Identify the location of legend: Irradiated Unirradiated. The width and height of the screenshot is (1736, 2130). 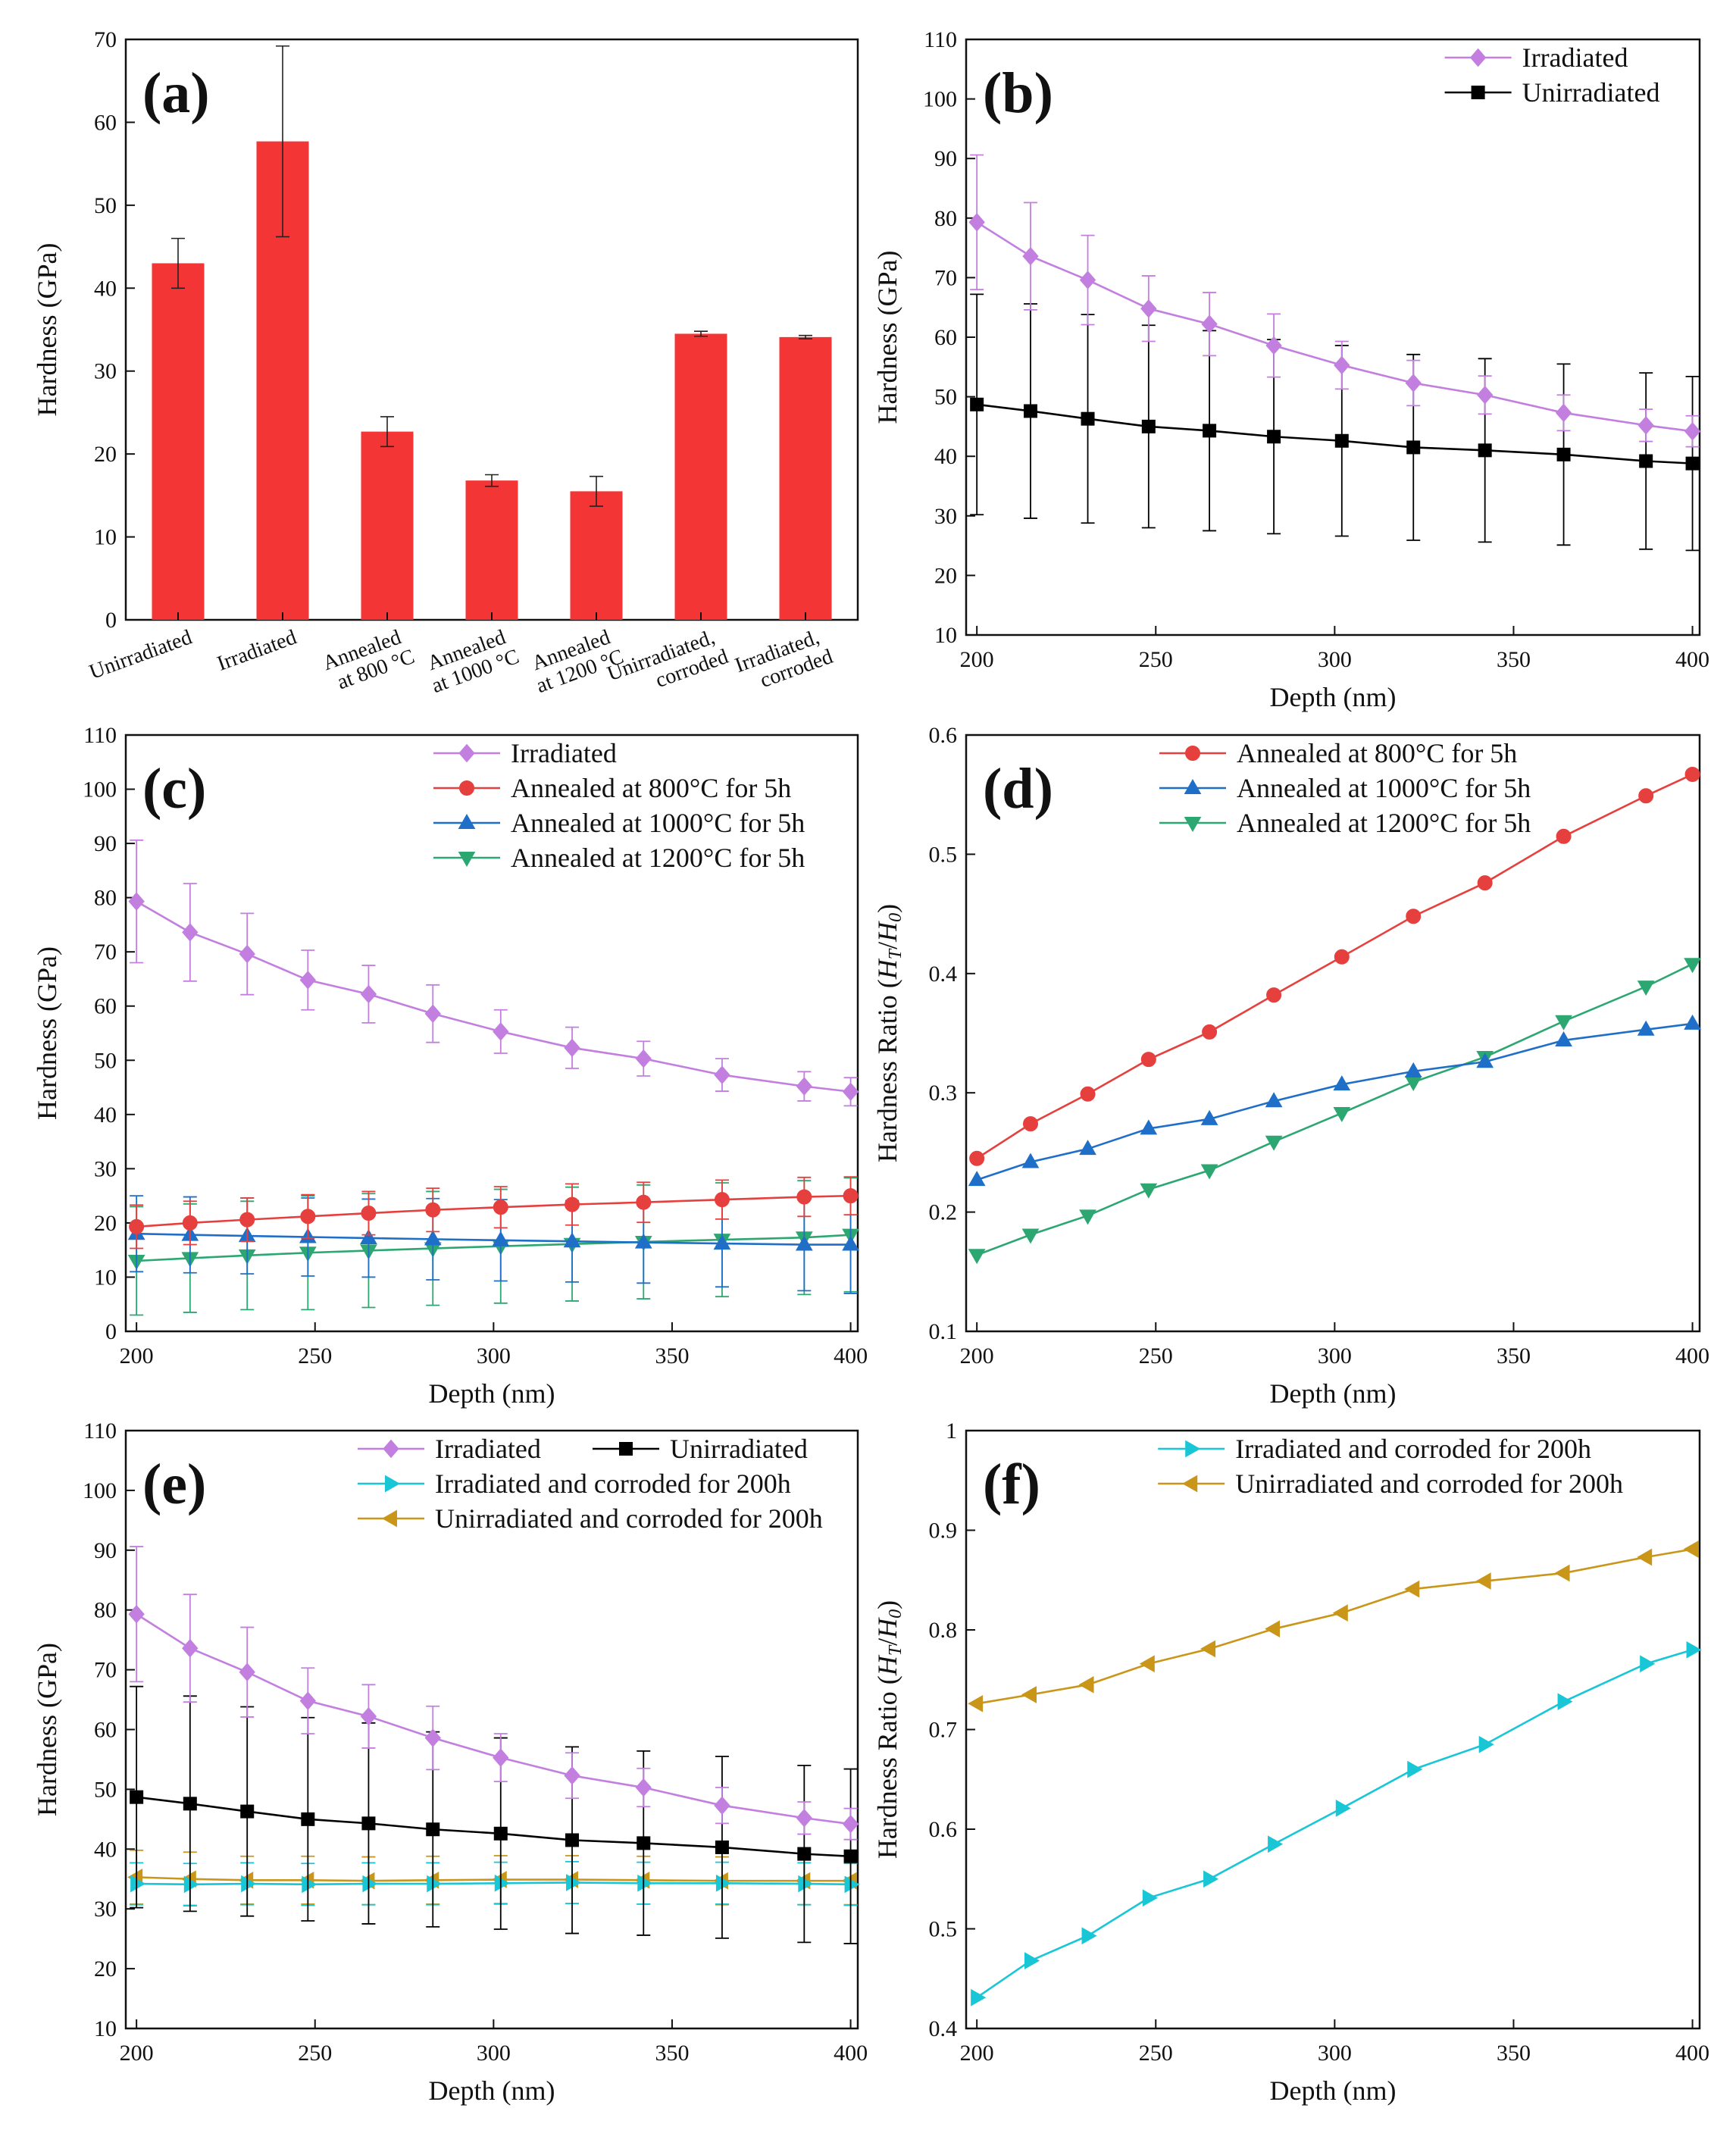
(1552, 75).